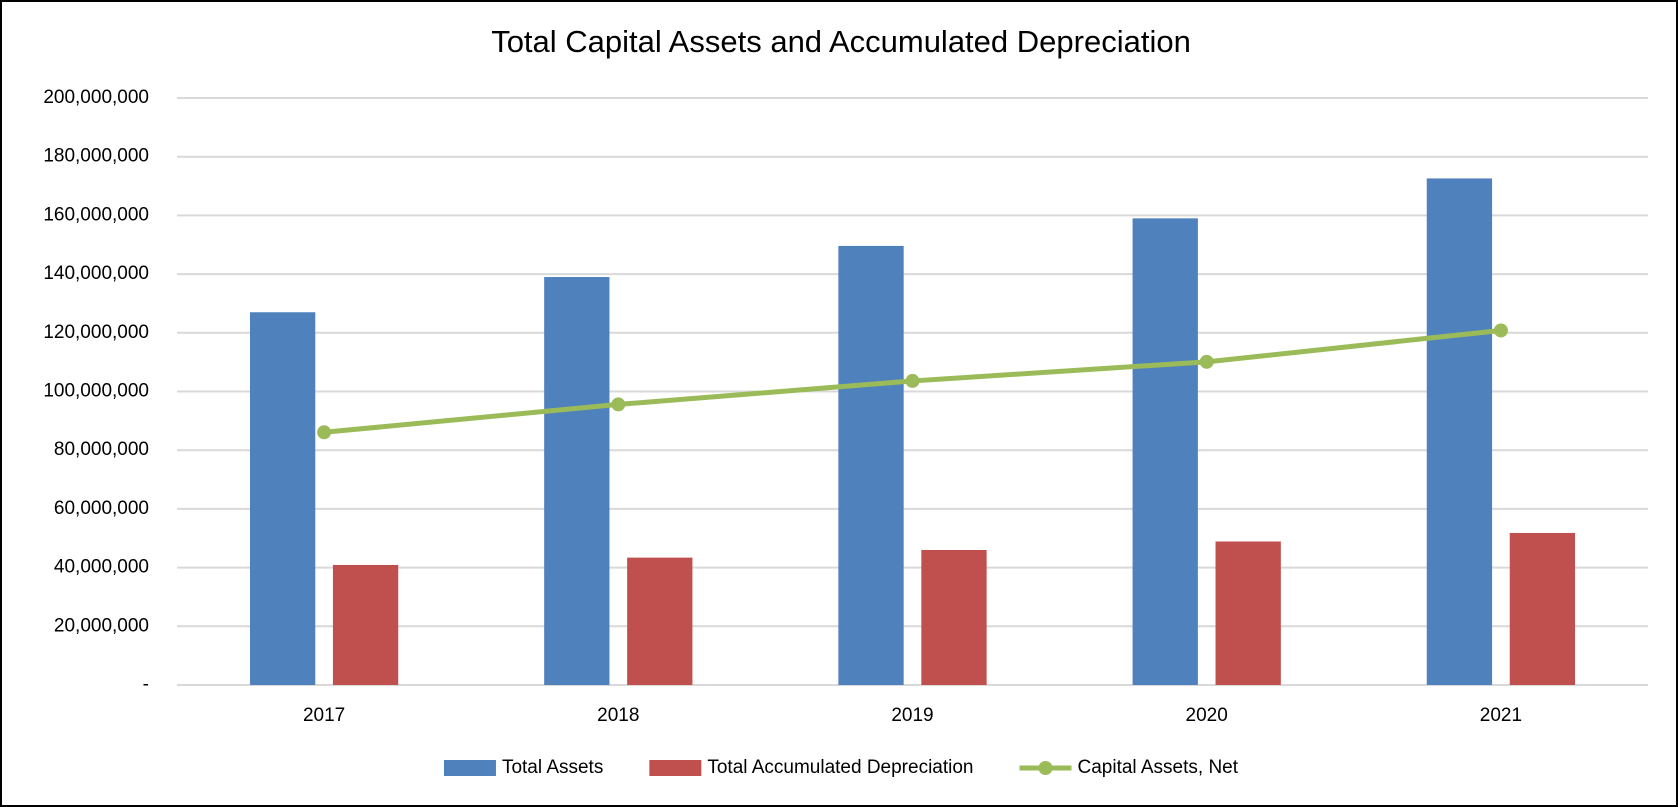  I want to click on x-tick-label: 2018, so click(618, 715).